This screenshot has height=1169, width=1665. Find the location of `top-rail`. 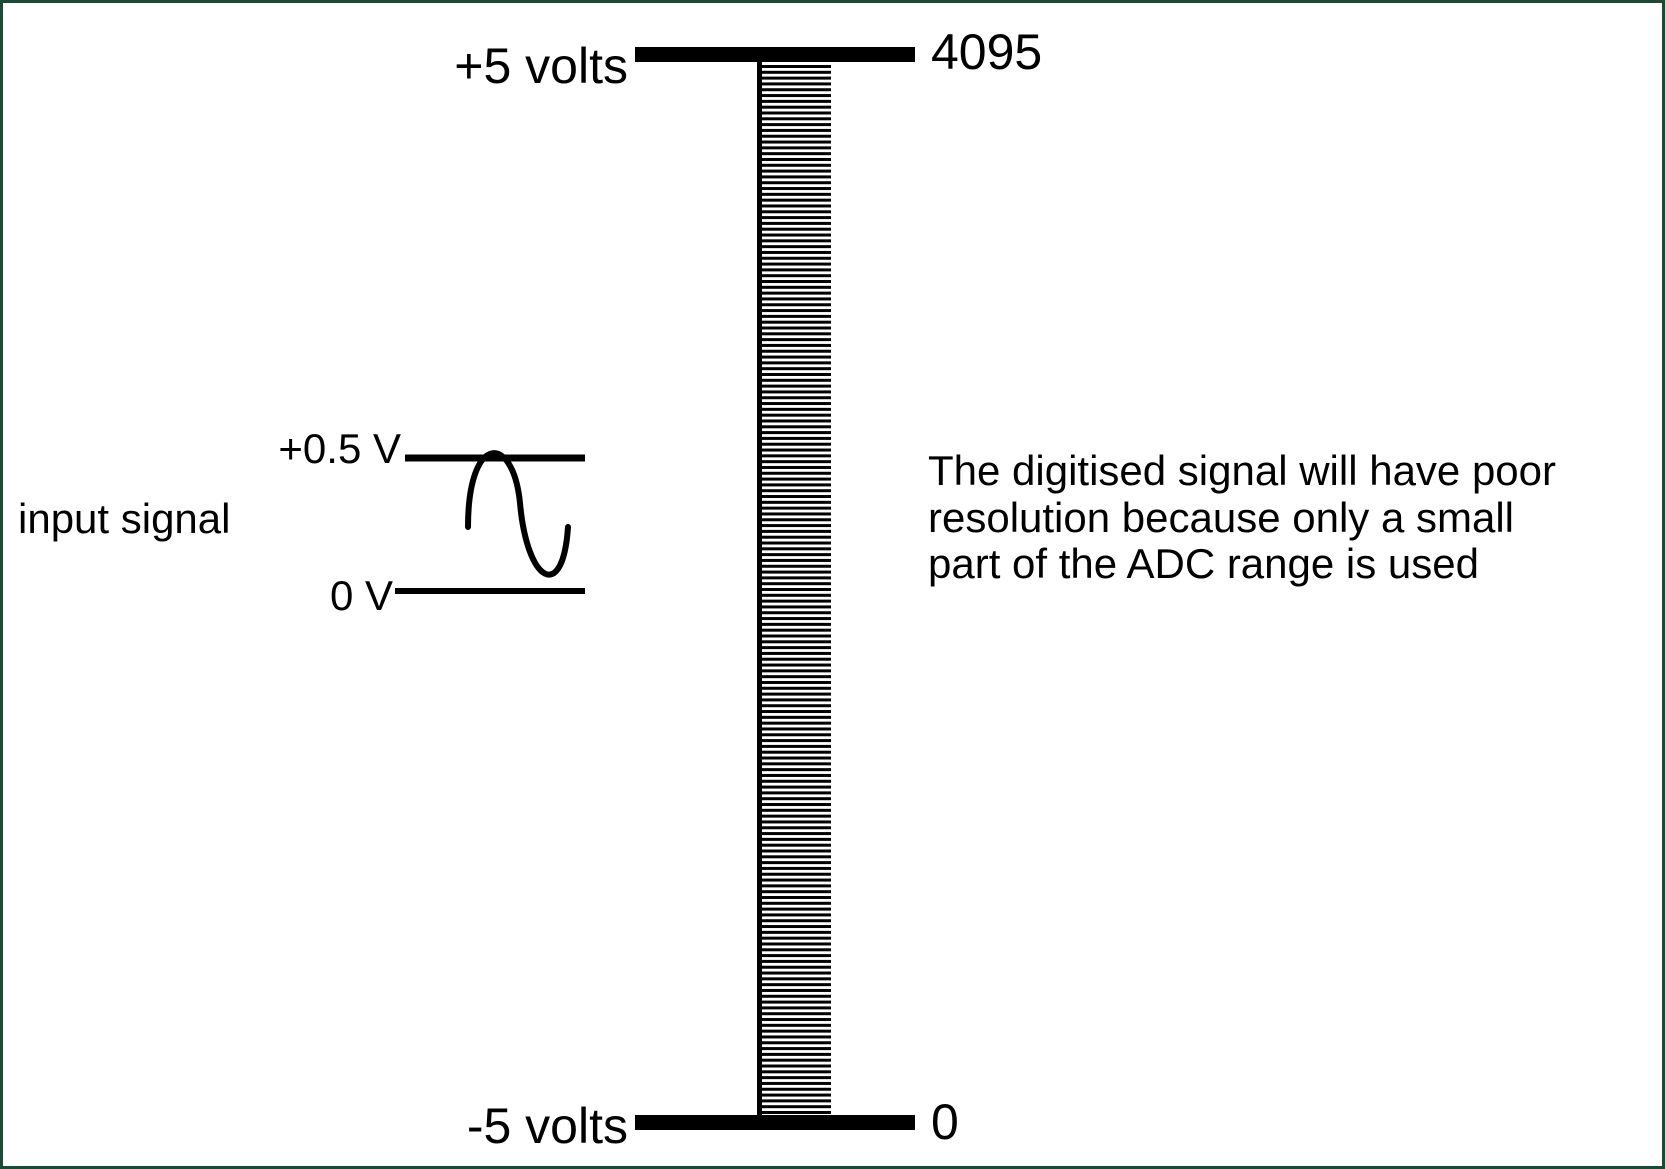

top-rail is located at coordinates (775, 54).